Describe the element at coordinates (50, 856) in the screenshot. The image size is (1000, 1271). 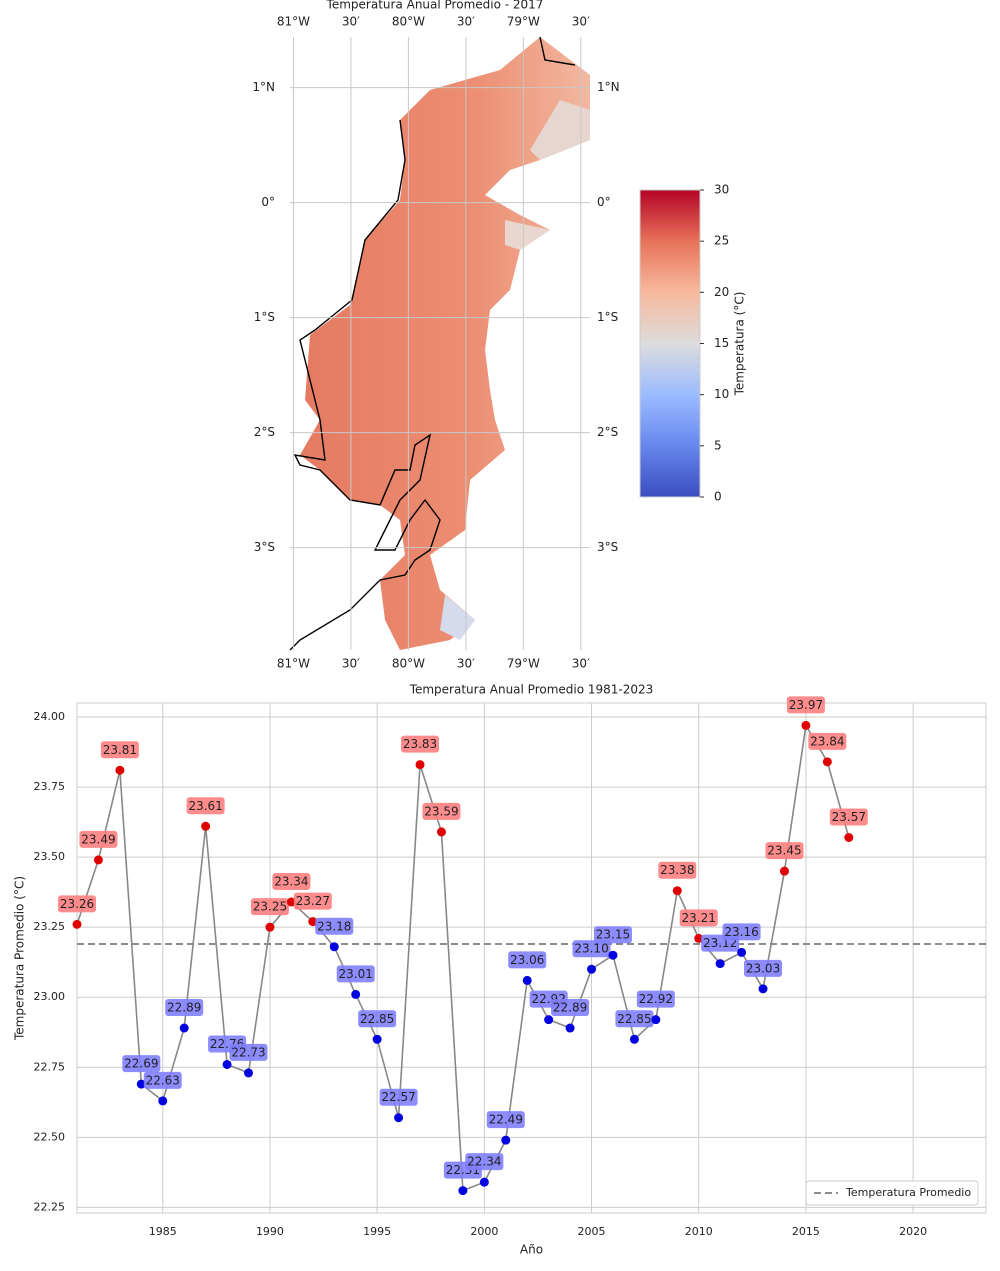
I see `y-tick-label: 23.50` at that location.